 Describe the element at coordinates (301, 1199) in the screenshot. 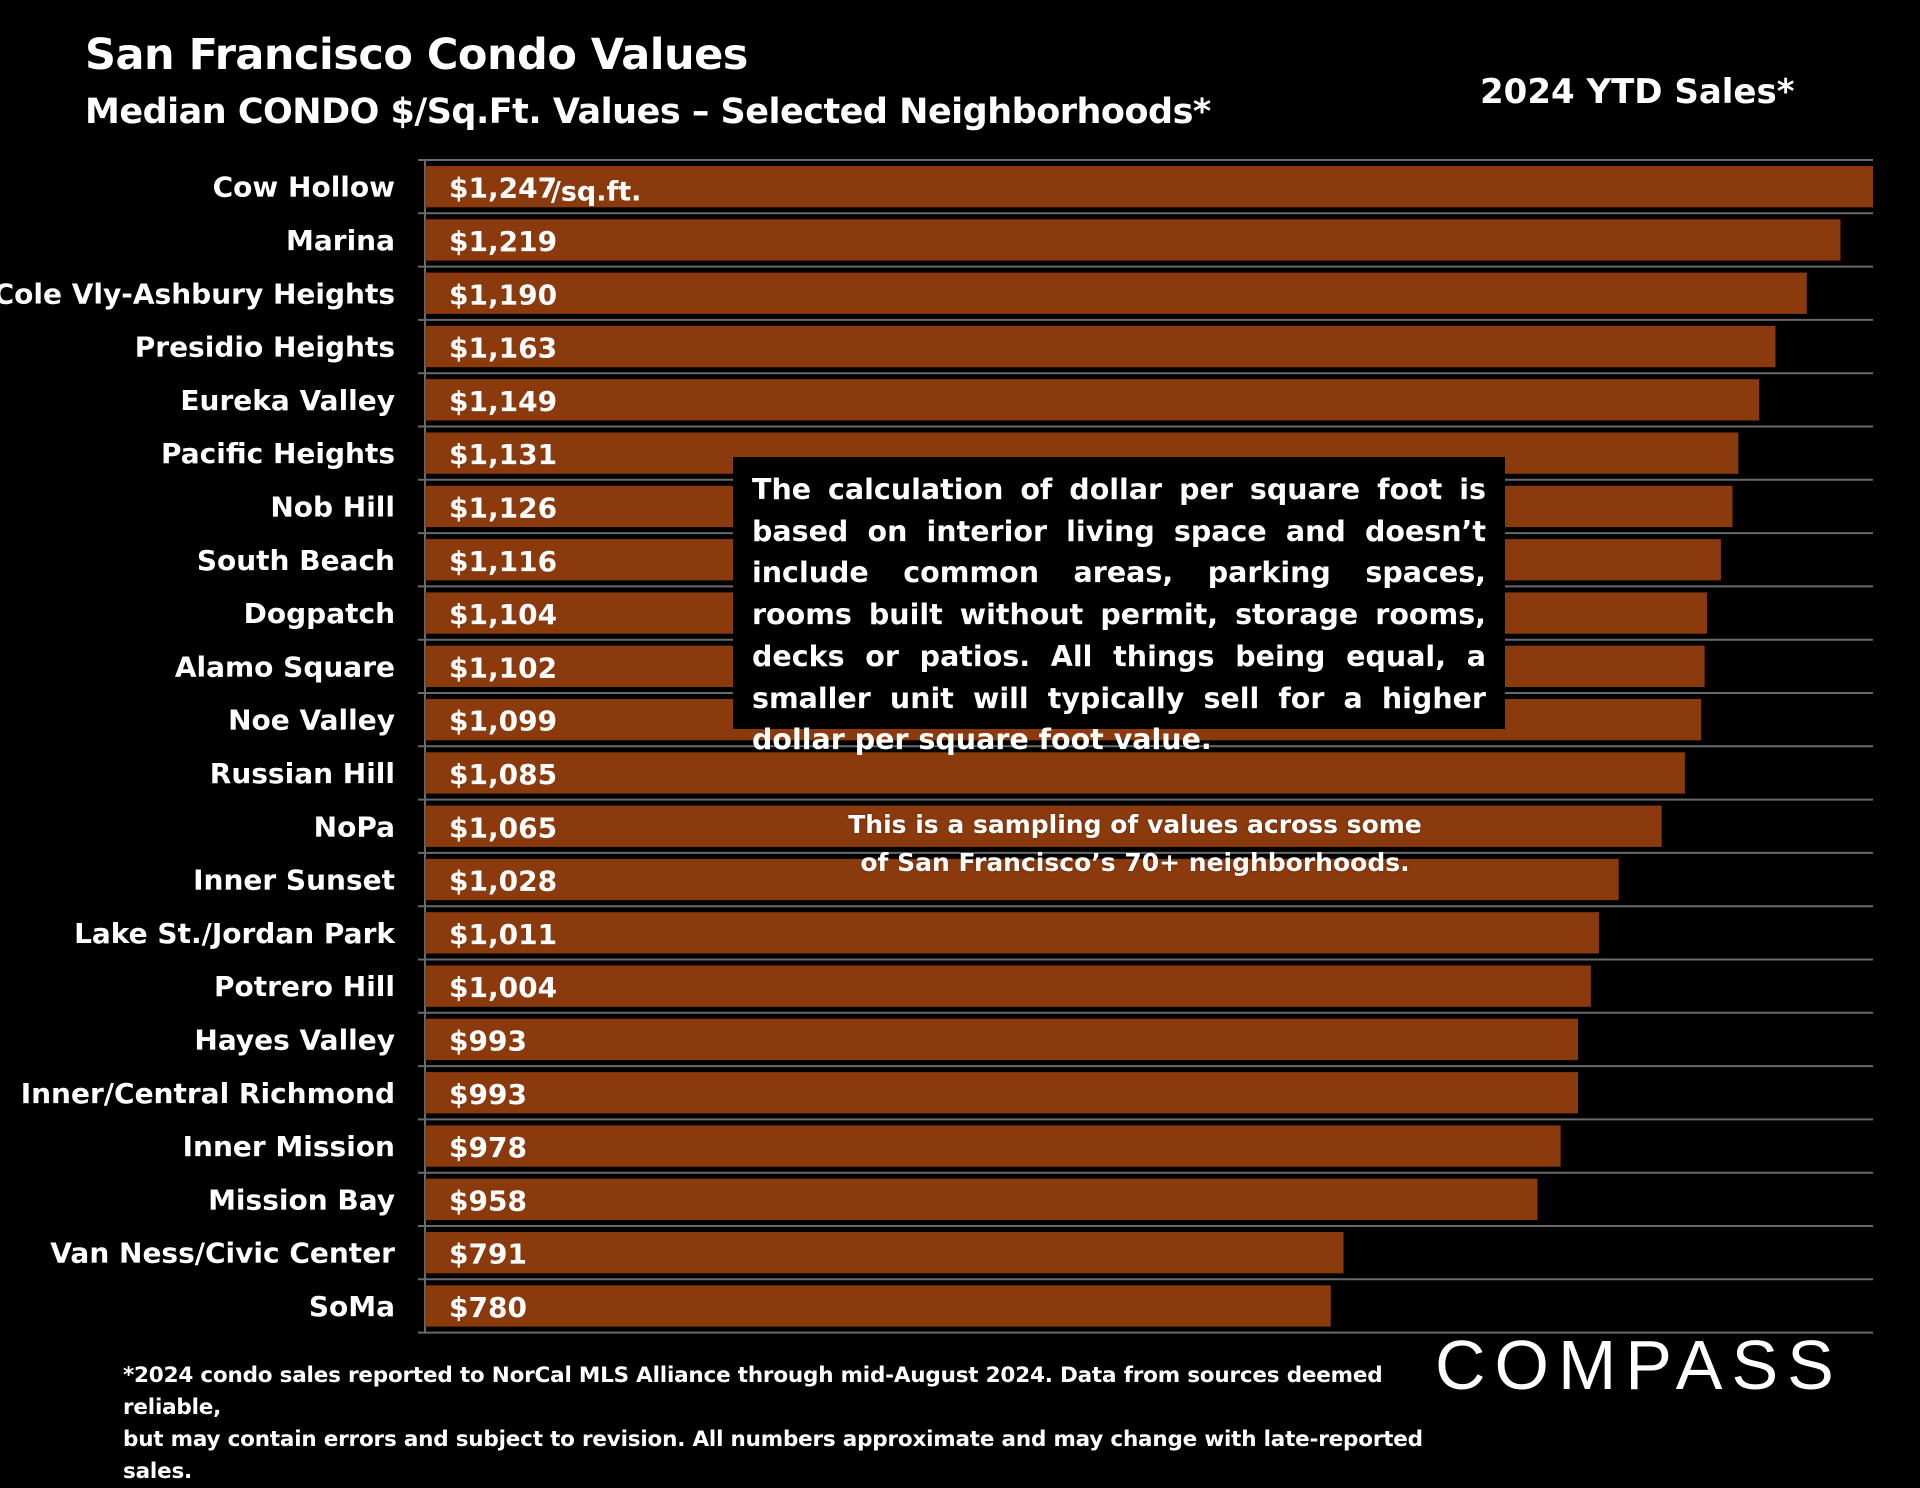

I see `category-label: Mission Bay` at that location.